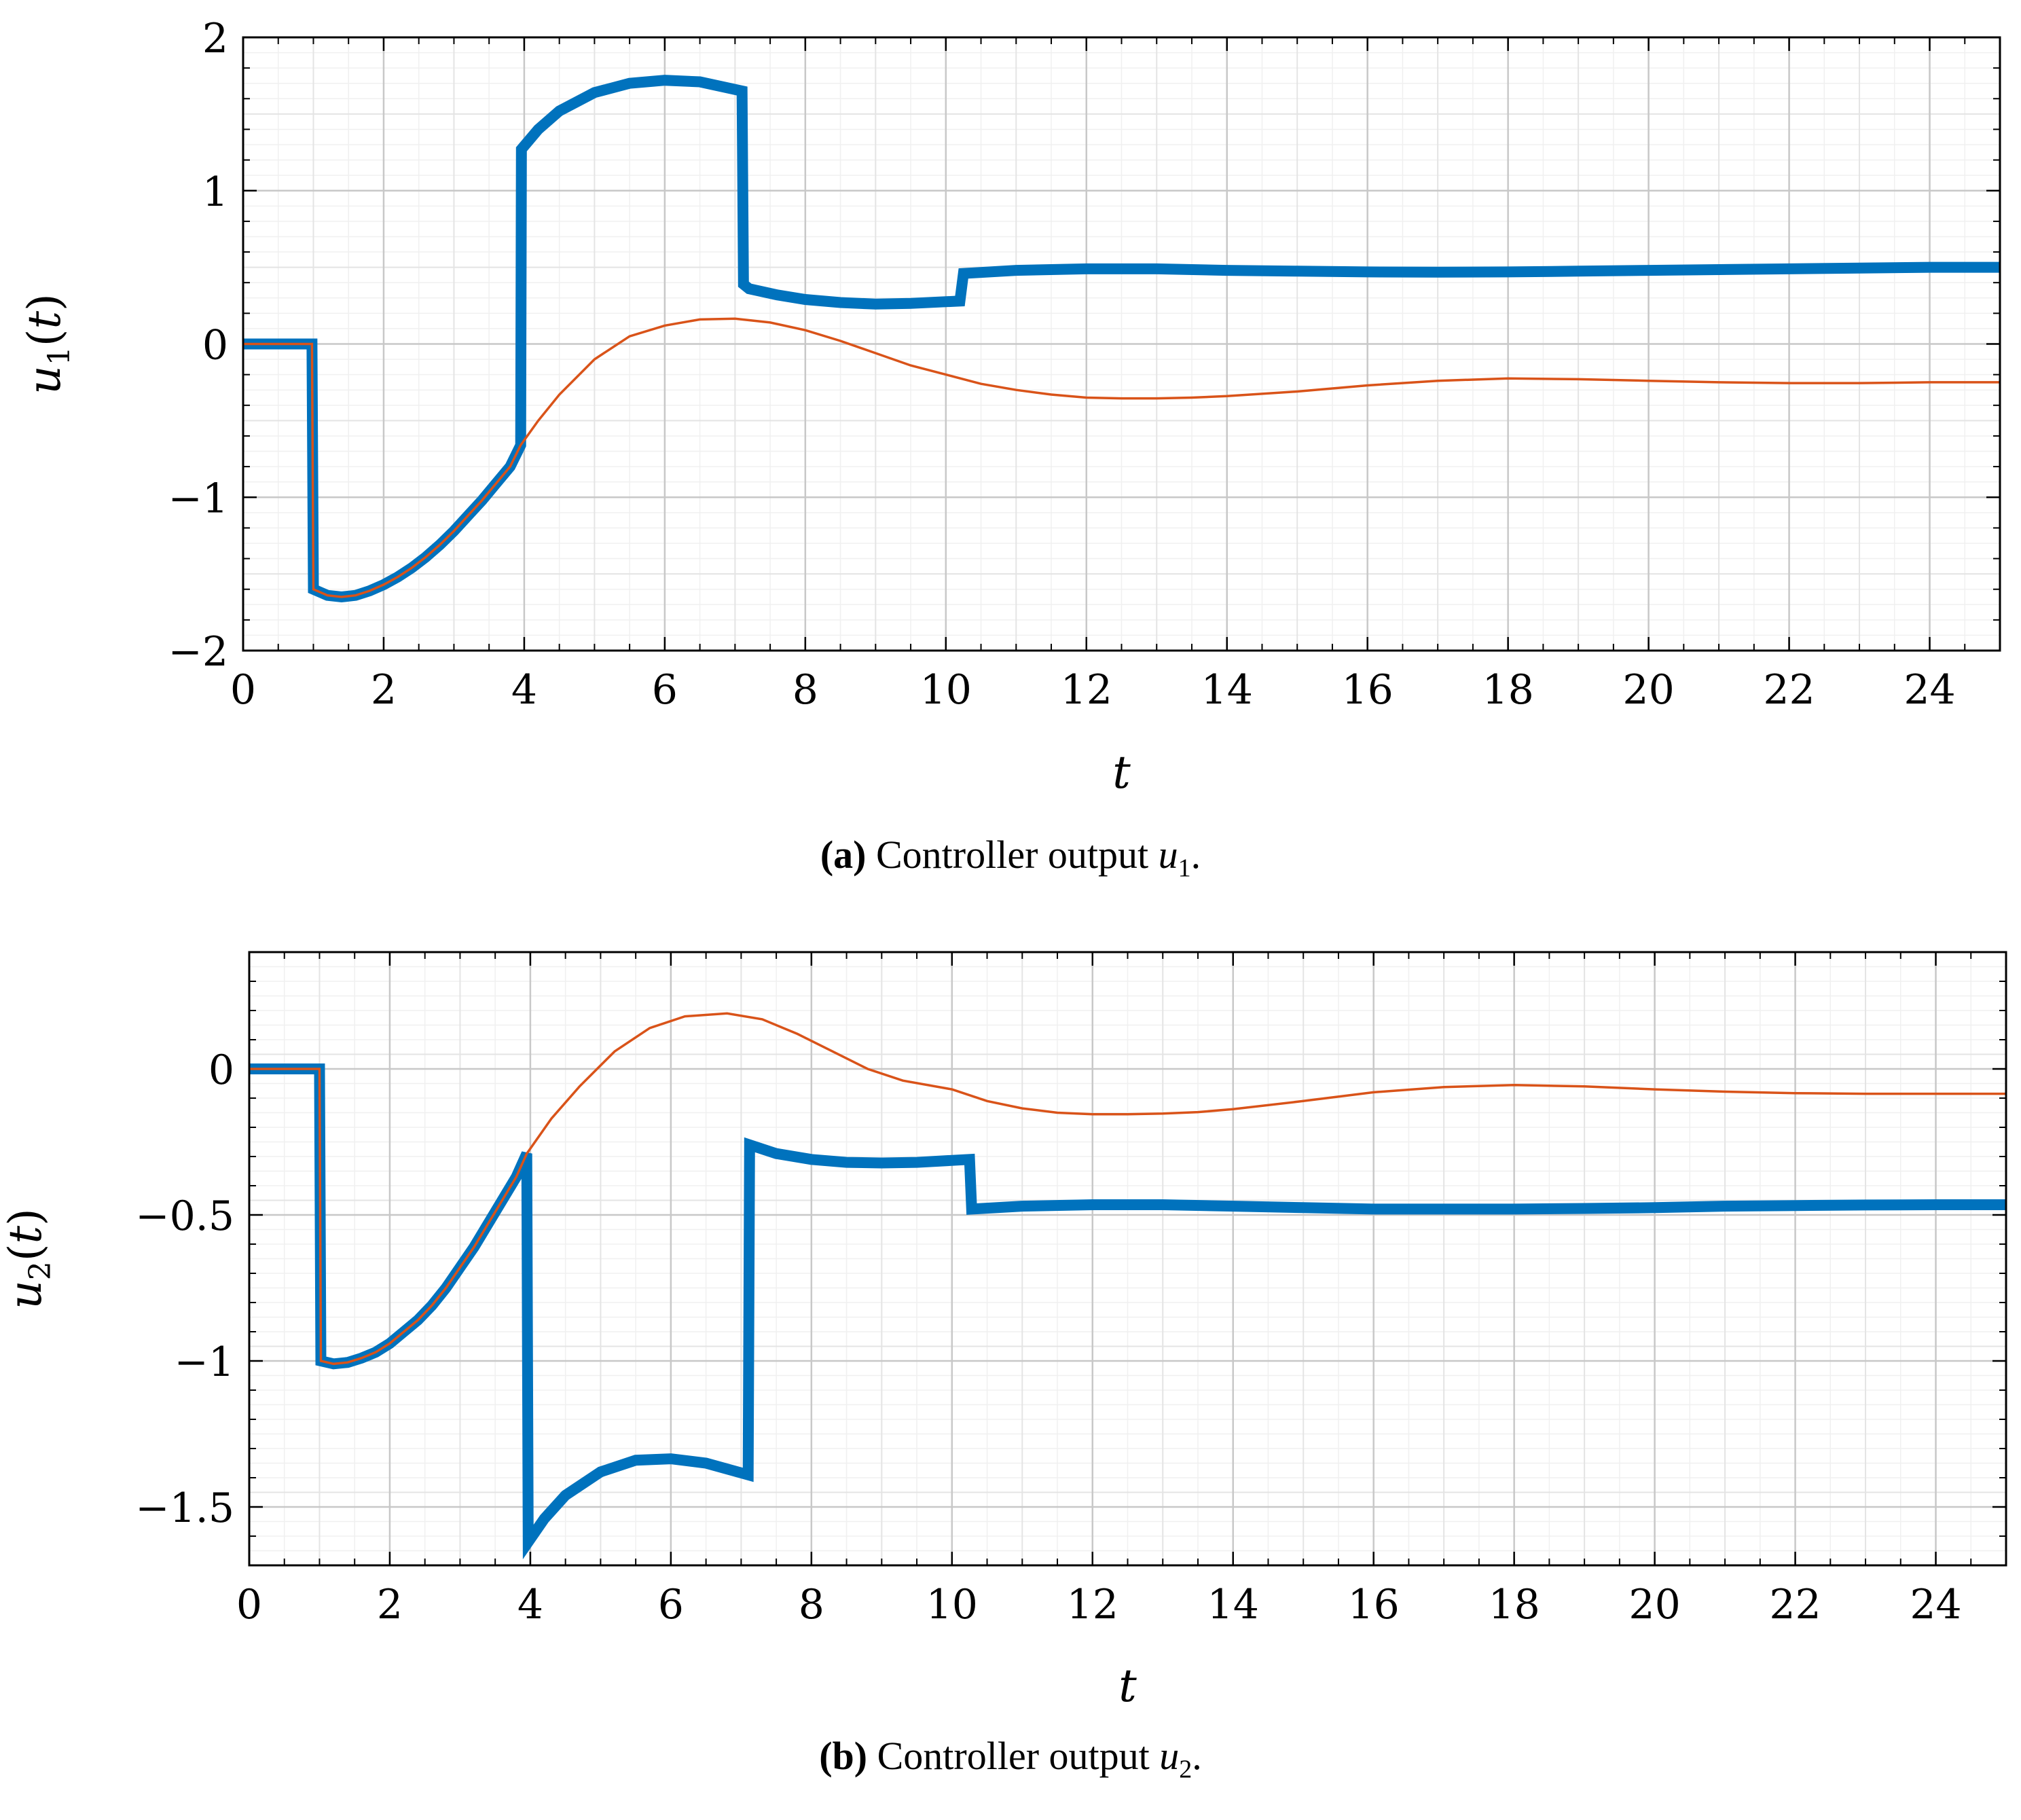  Describe the element at coordinates (198, 652) in the screenshot. I see `y-tick-label: −2` at that location.